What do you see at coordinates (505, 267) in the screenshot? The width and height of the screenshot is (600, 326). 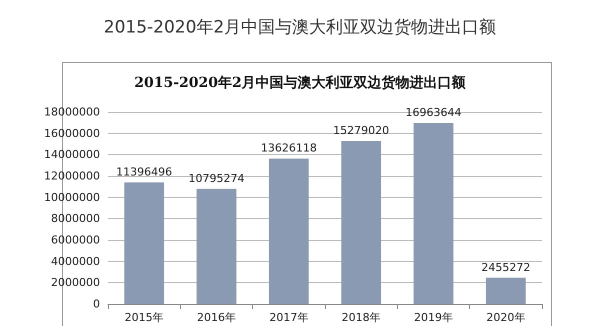 I see `data-label: 2455272` at bounding box center [505, 267].